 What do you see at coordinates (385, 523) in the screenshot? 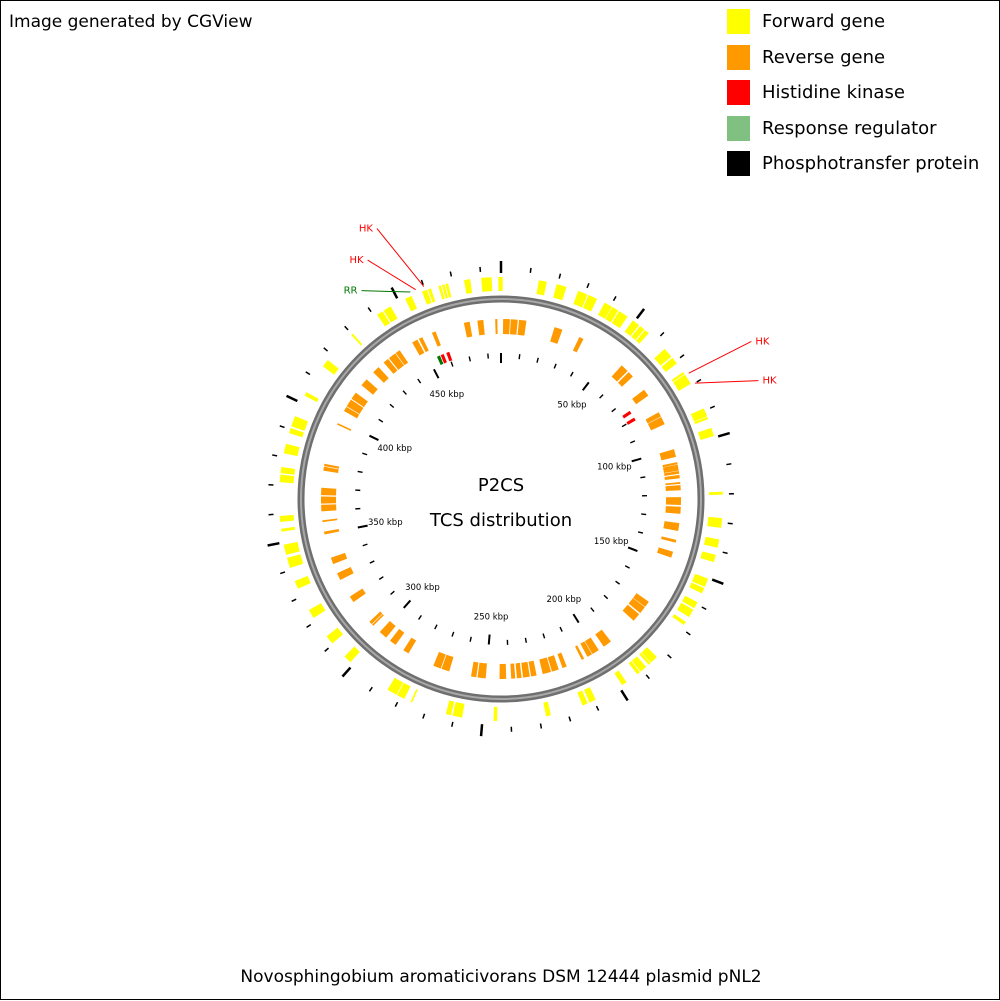
I see `kbp-label: 350 kbp` at bounding box center [385, 523].